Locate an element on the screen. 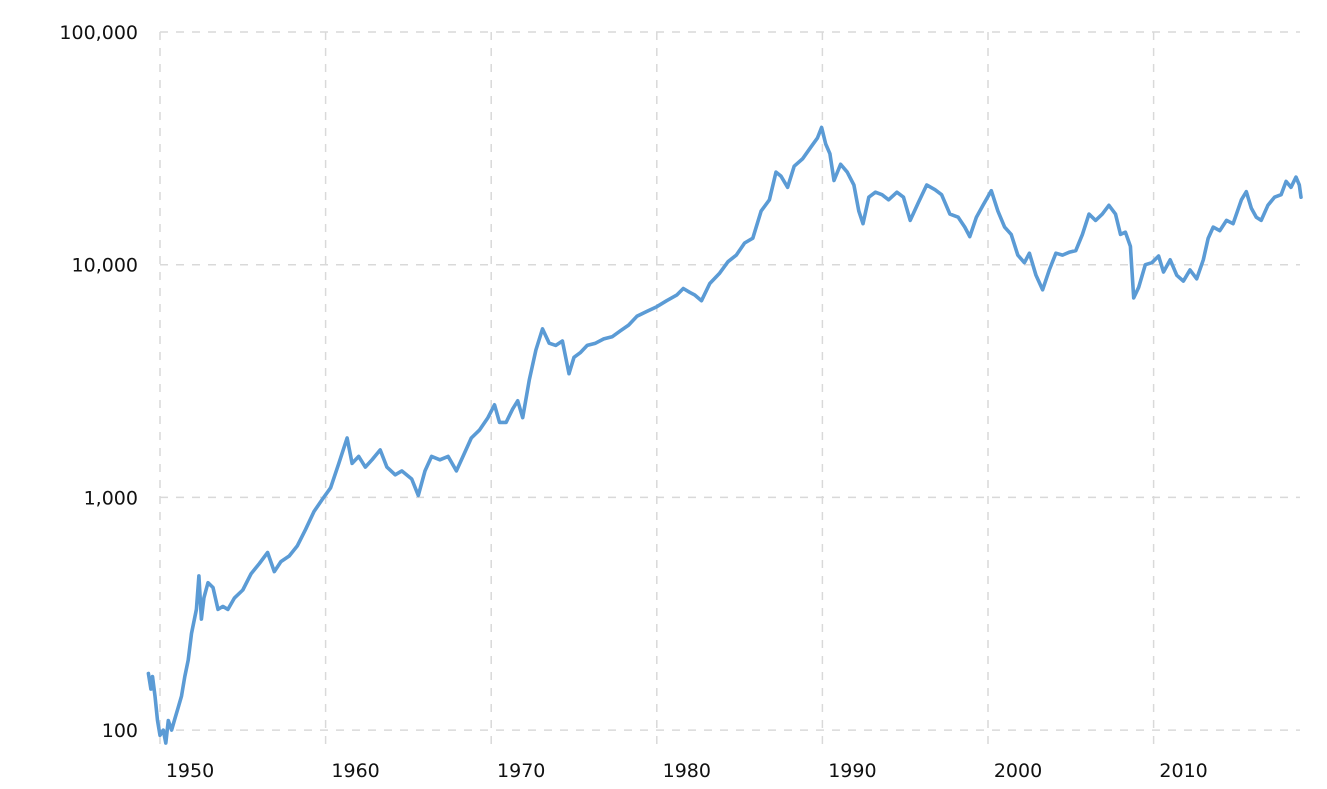 The width and height of the screenshot is (1327, 789). y-tick-label: 1,000 is located at coordinates (111, 498).